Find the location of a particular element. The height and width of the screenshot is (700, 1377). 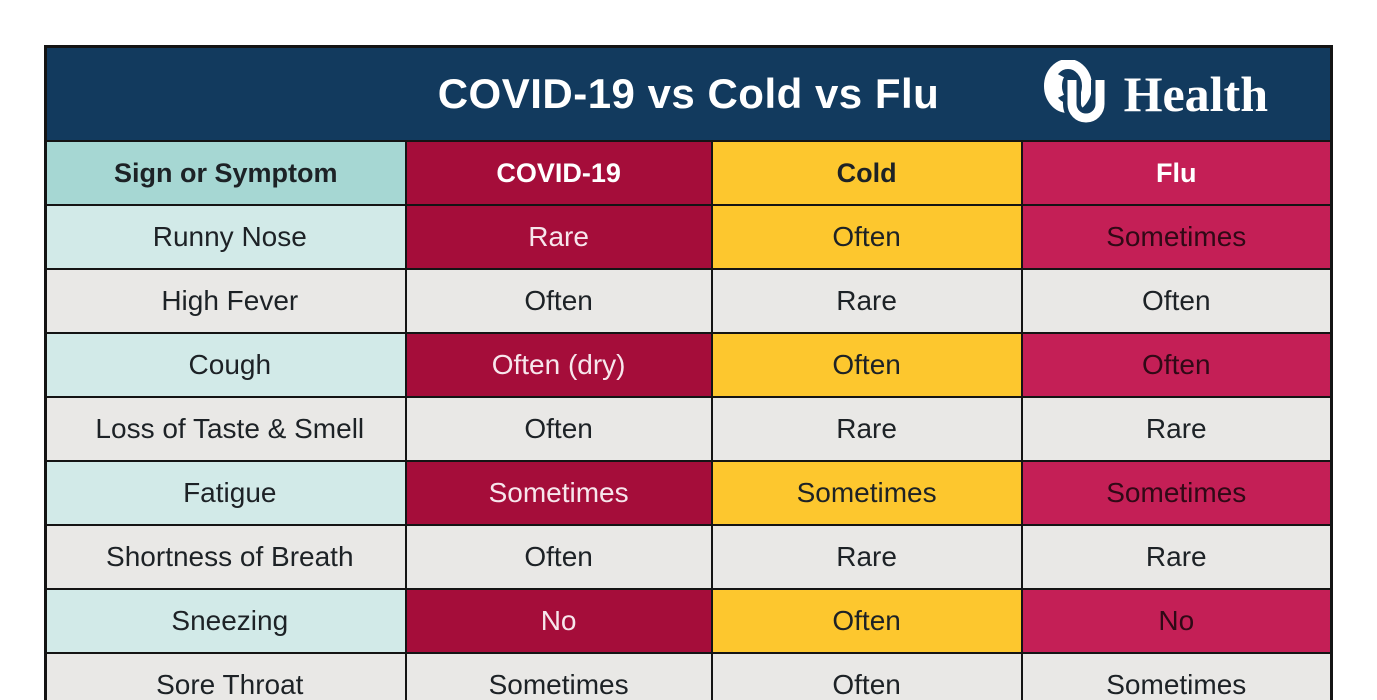

column-header-row: Sign or Symptom COVID-19 Cold Flu is located at coordinates (688, 173).